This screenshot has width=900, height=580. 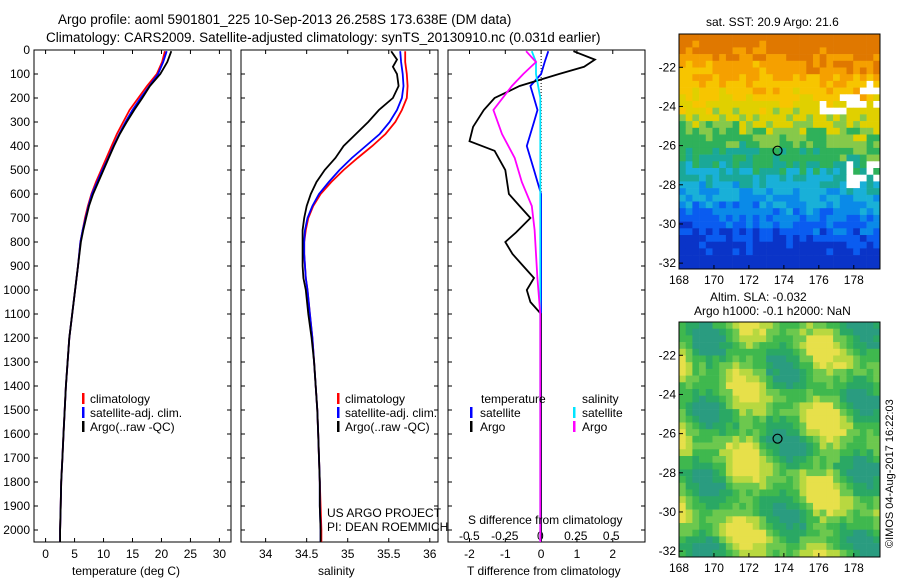 What do you see at coordinates (113, 296) in the screenshot?
I see `series-line` at bounding box center [113, 296].